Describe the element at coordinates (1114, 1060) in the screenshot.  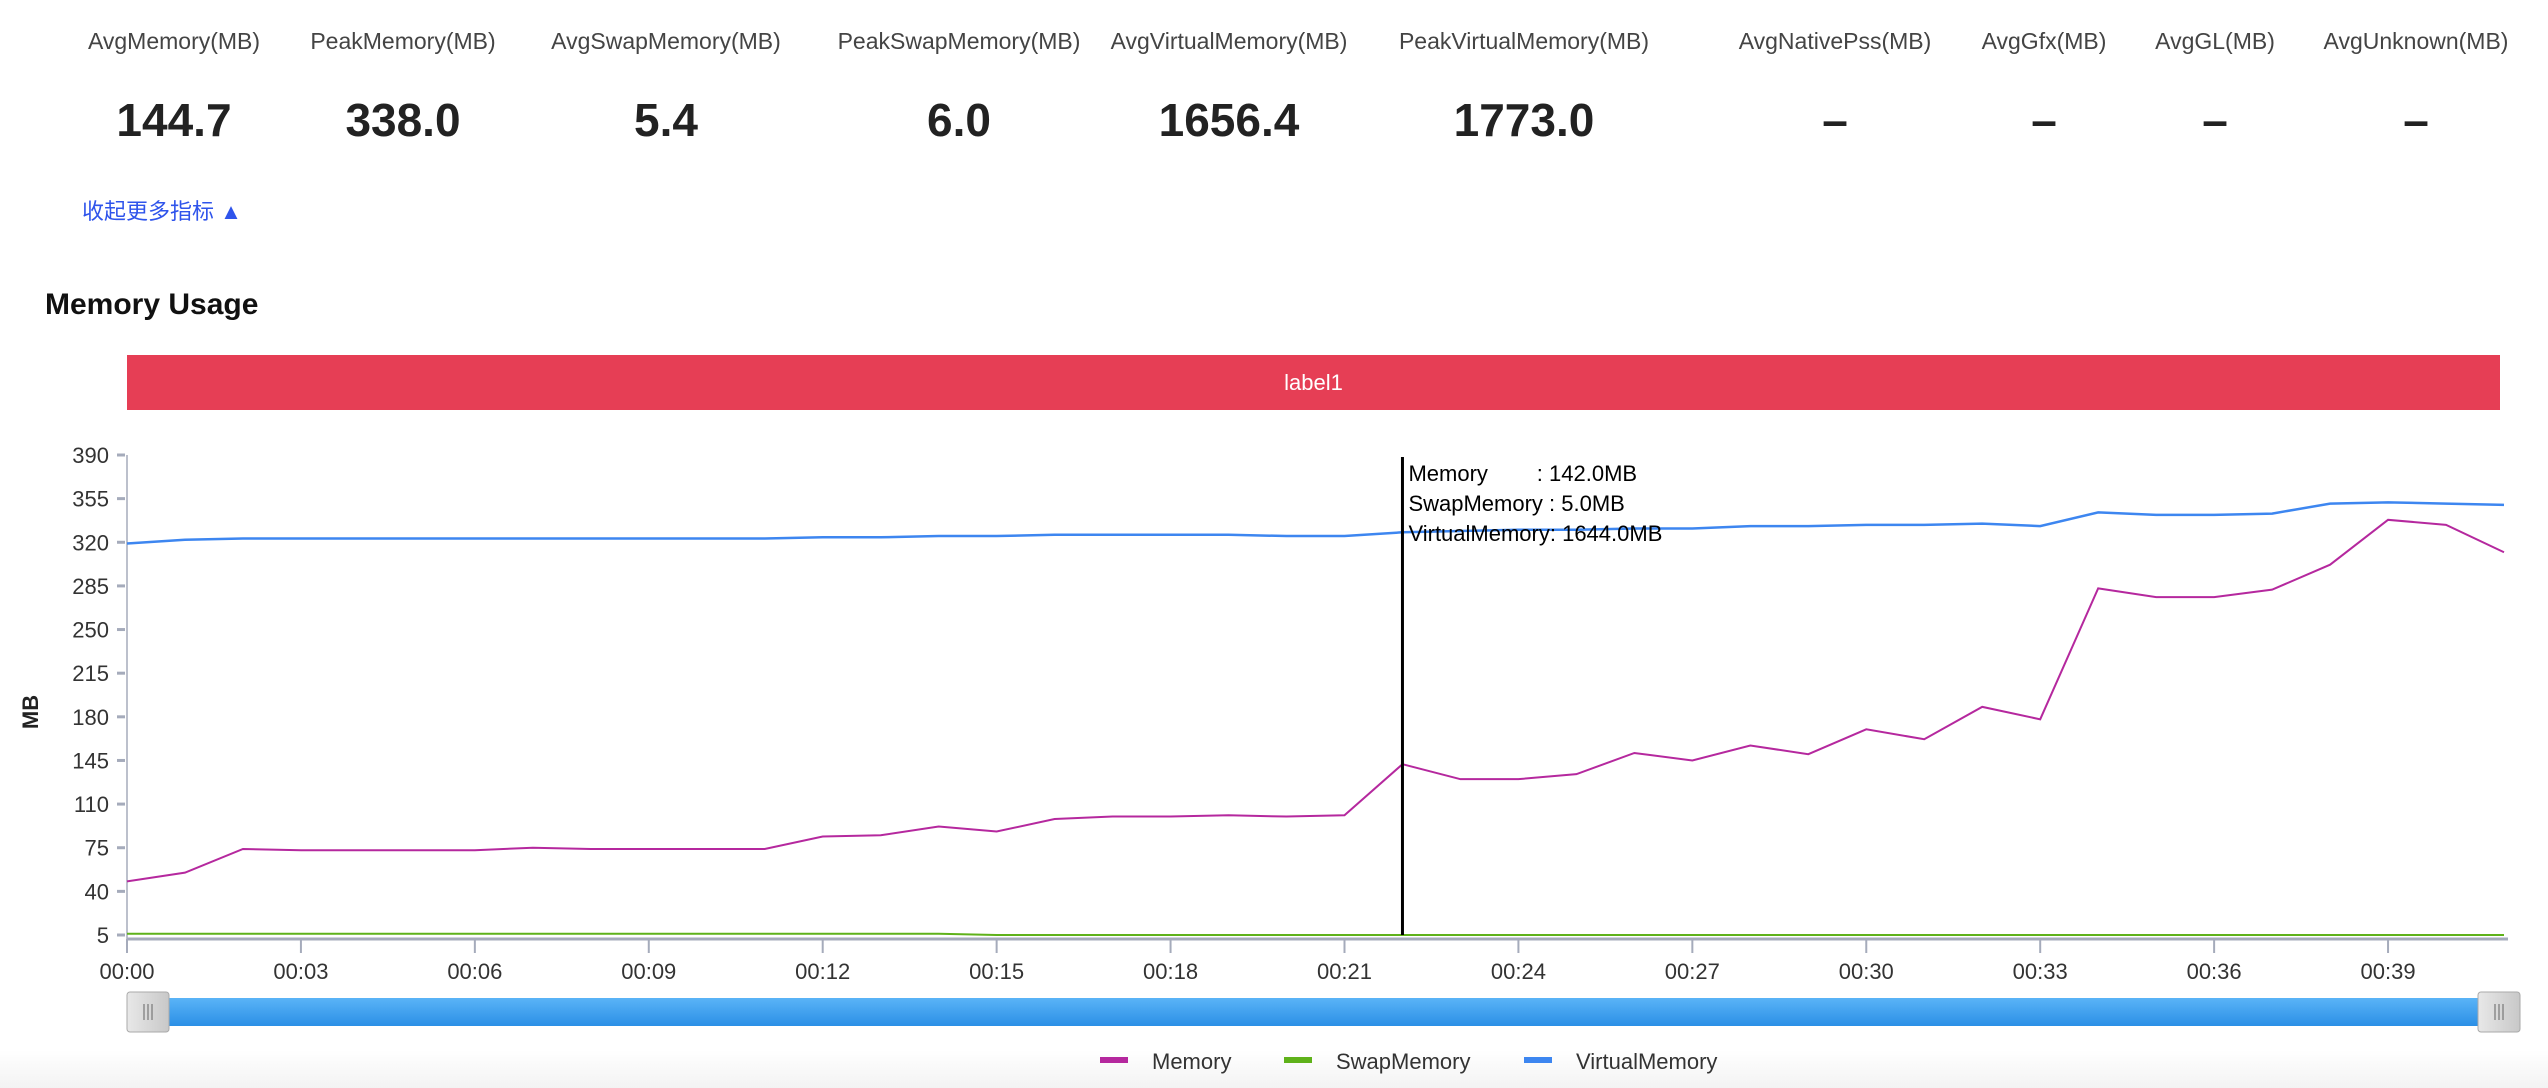
I see `legend-swatch-memory` at that location.